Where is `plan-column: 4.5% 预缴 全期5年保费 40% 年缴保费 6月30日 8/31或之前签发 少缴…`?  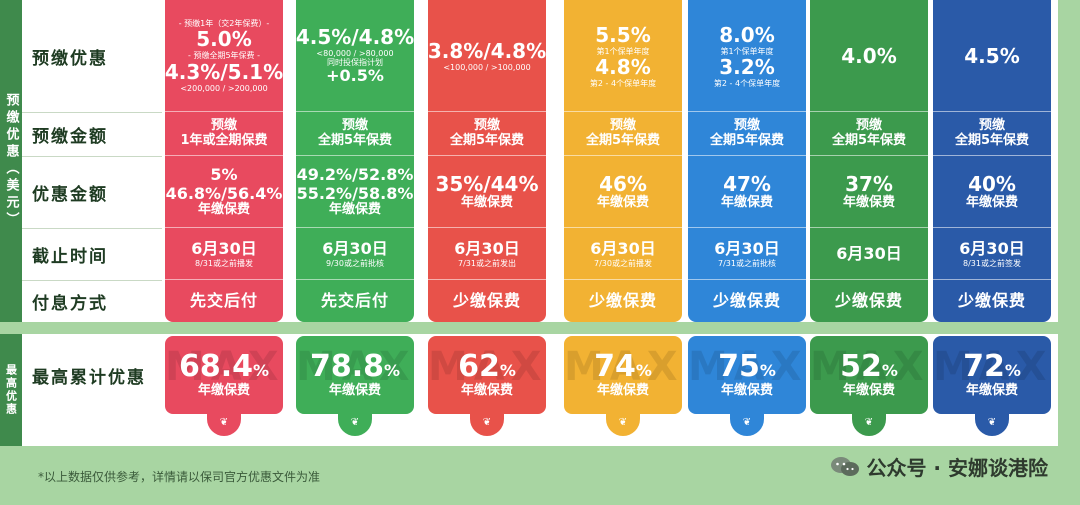
plan-column: 4.5% 预缴 全期5年保费 40% 年缴保费 6月30日 8/31或之前签发 少缴… is located at coordinates (992, 161).